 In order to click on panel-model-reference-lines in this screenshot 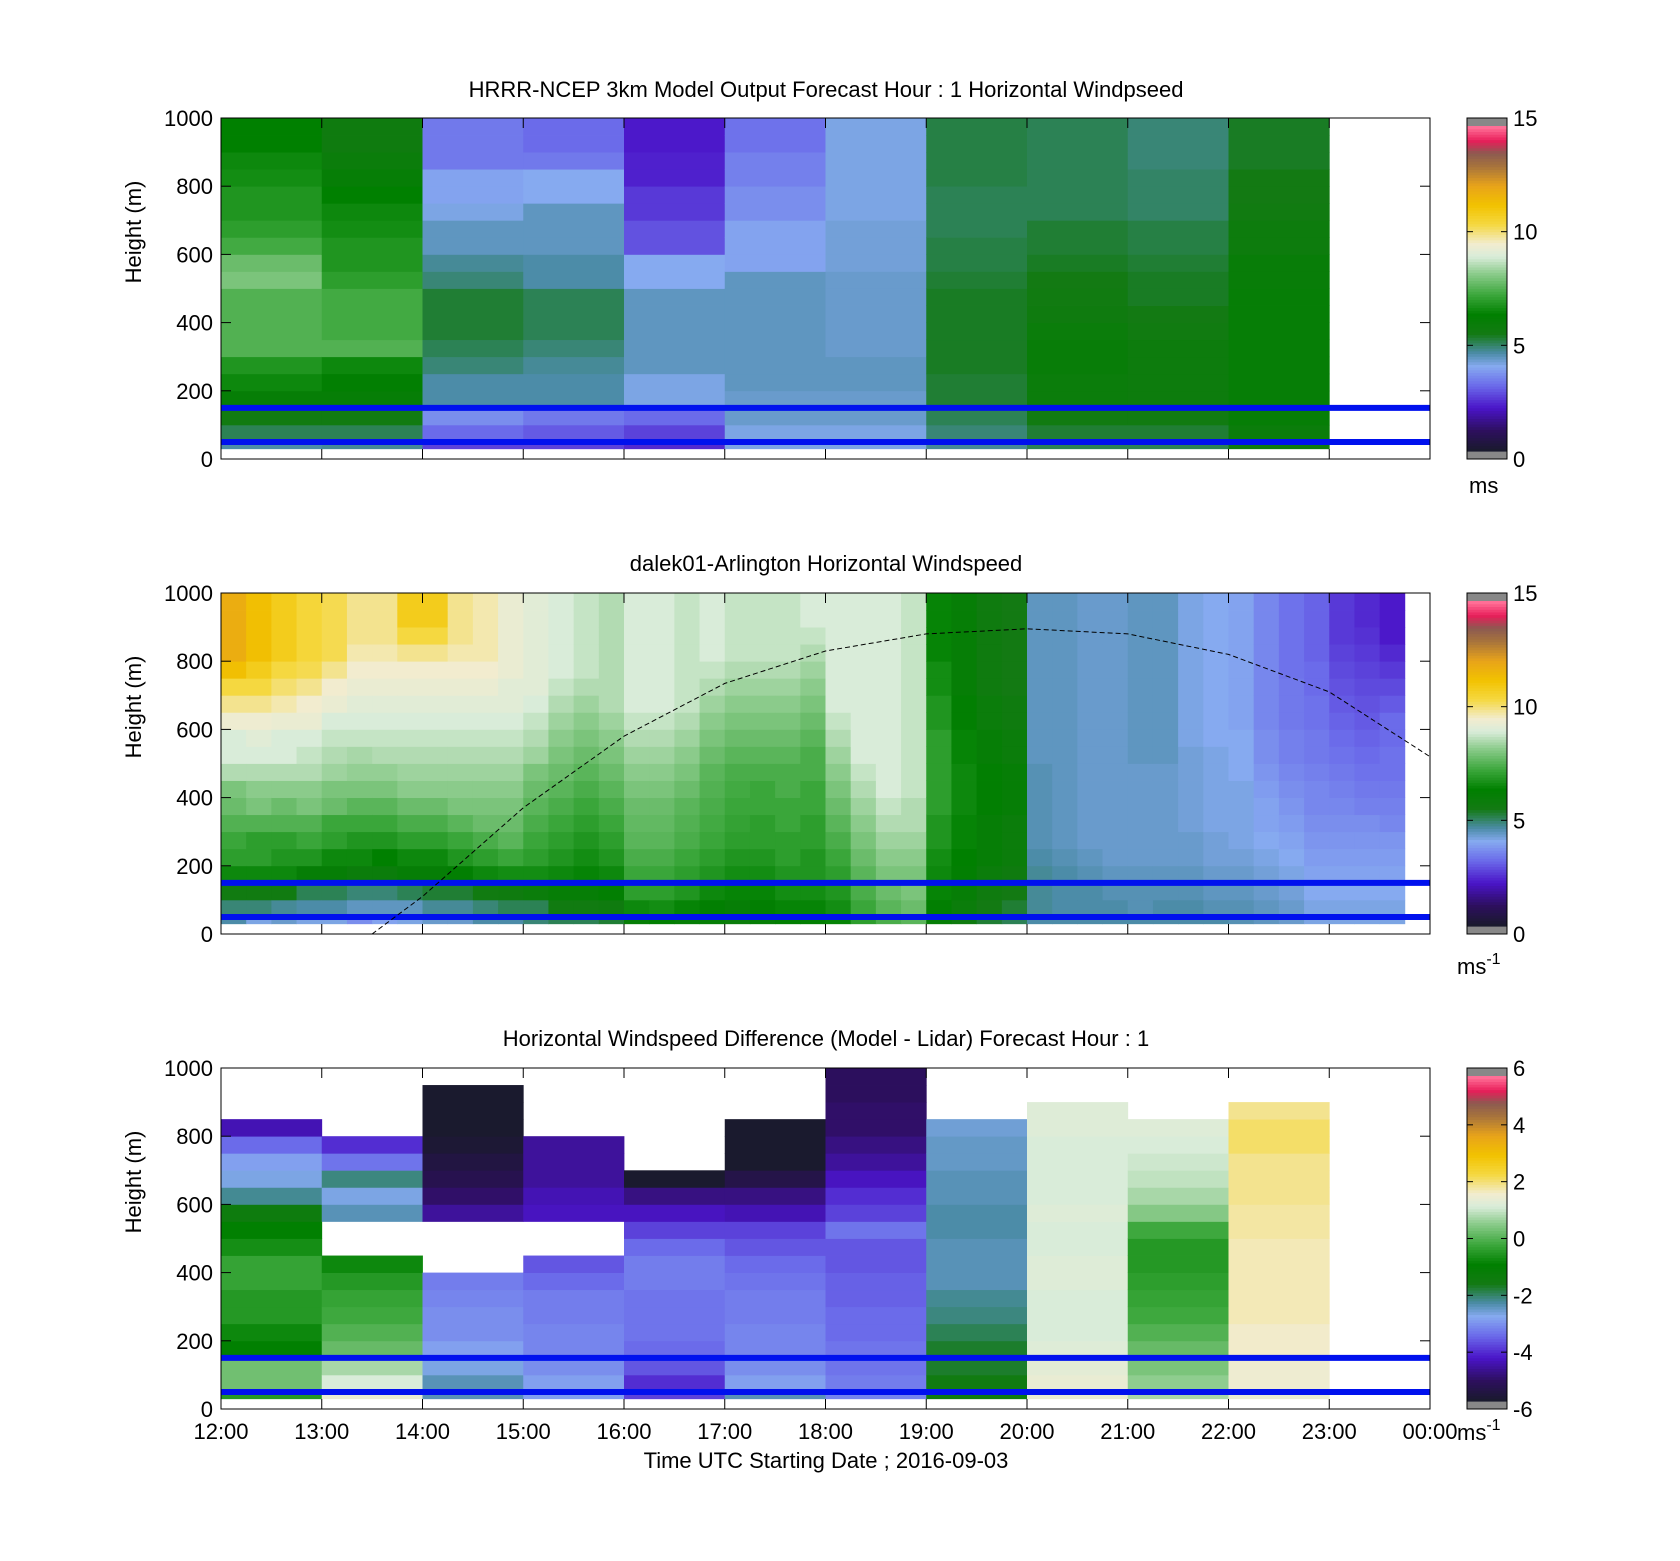, I will do `click(825, 424)`.